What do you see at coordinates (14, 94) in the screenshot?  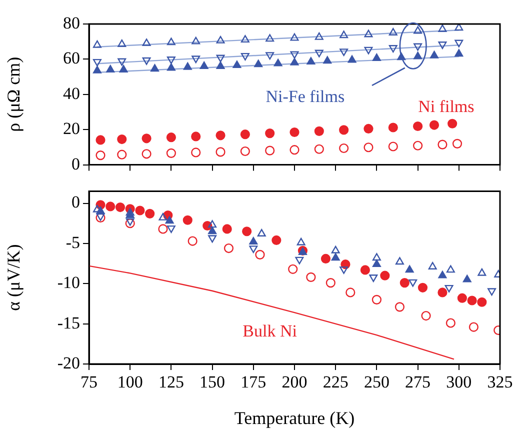 I see `y-axis-title: ρ (μΩ cm)` at bounding box center [14, 94].